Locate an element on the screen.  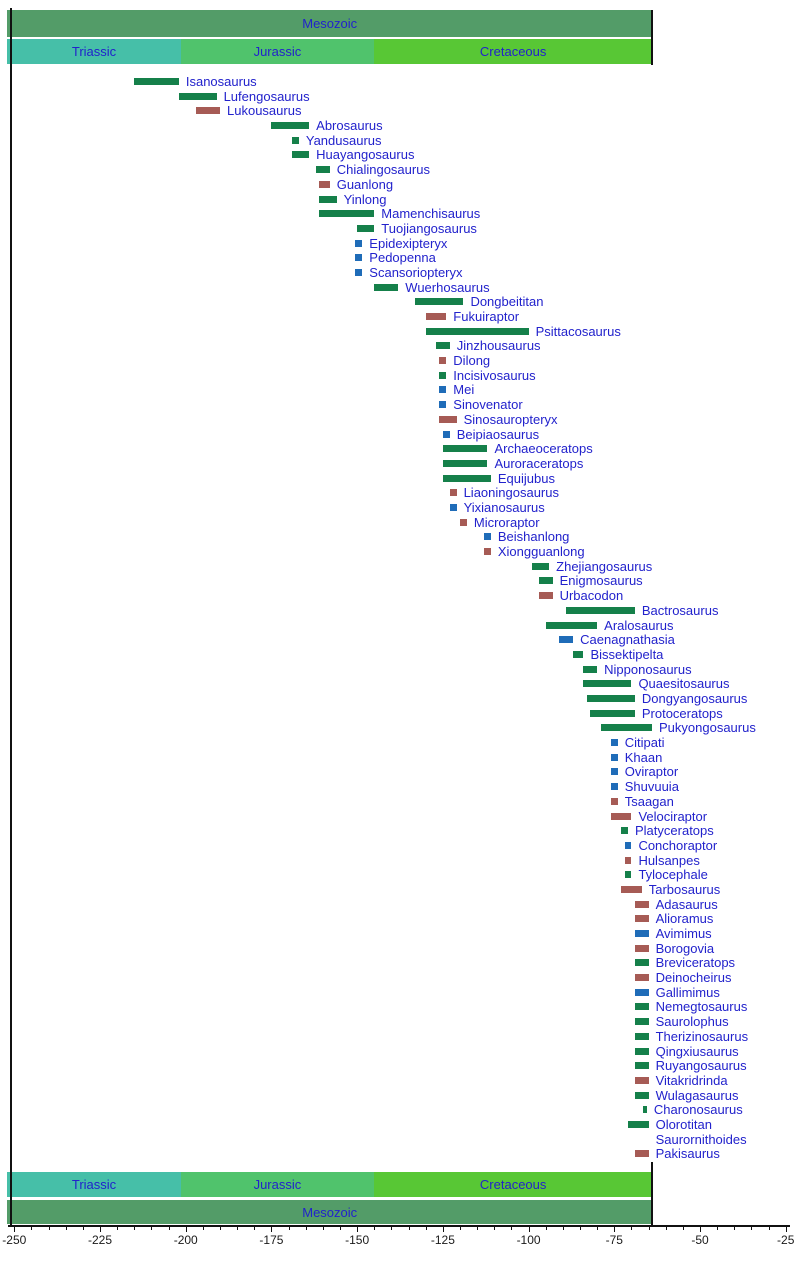
taxon-label-avimimus: Avimimus is located at coordinates (683, 934).